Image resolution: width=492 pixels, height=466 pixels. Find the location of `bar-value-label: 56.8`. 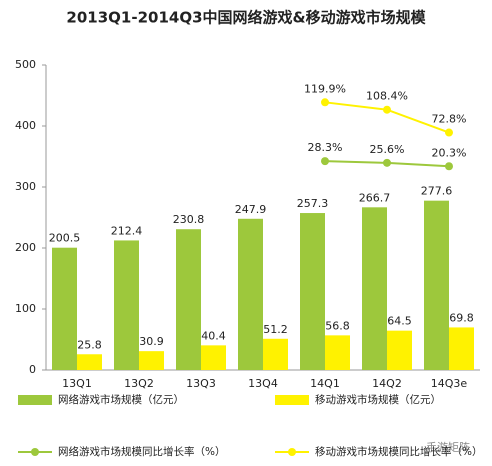

bar-value-label: 56.8 is located at coordinates (337, 325).